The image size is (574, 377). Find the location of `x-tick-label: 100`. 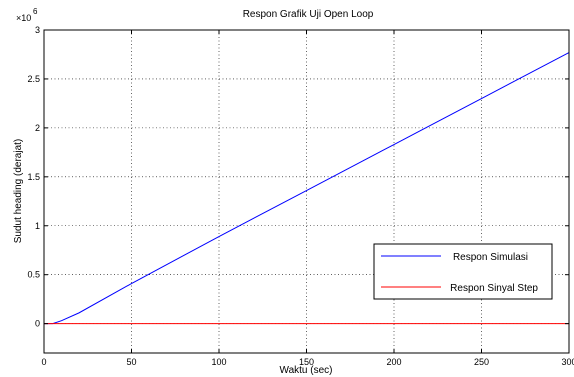

x-tick-label: 100 is located at coordinates (218, 362).